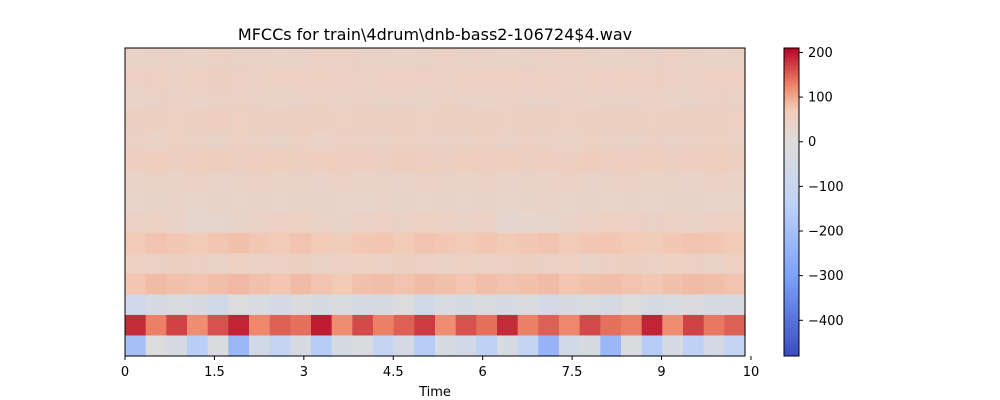  Describe the element at coordinates (820, 98) in the screenshot. I see `colorbar-tick-label: 100` at that location.